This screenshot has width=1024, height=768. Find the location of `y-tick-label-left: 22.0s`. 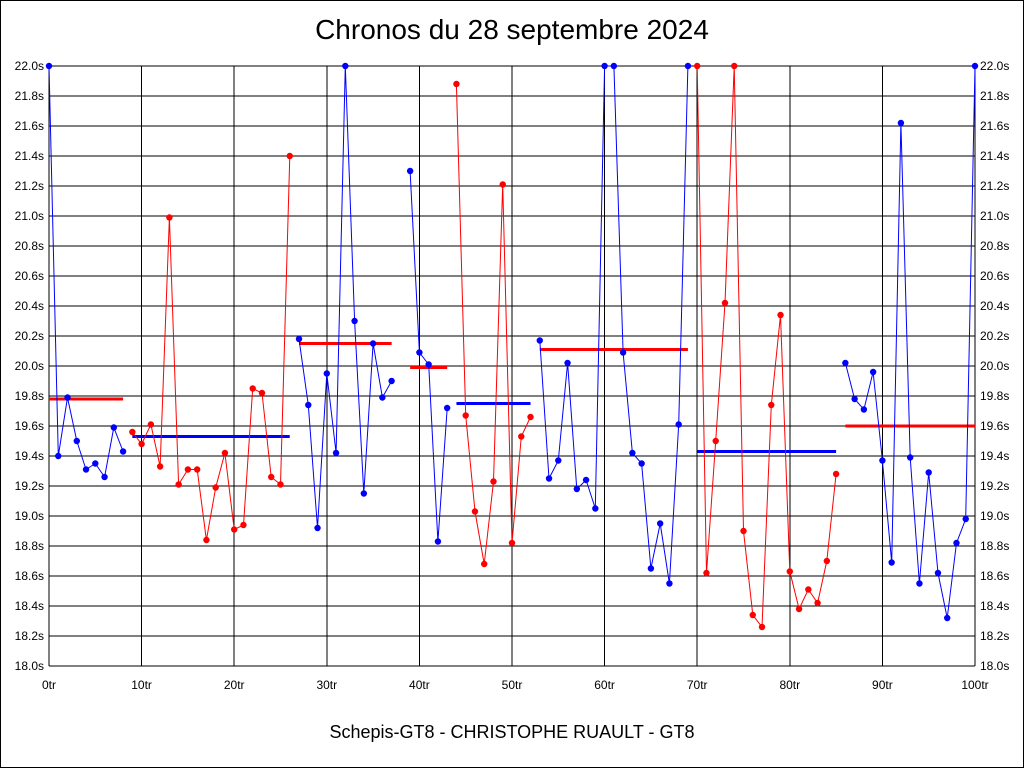

y-tick-label-left: 22.0s is located at coordinates (29, 66).